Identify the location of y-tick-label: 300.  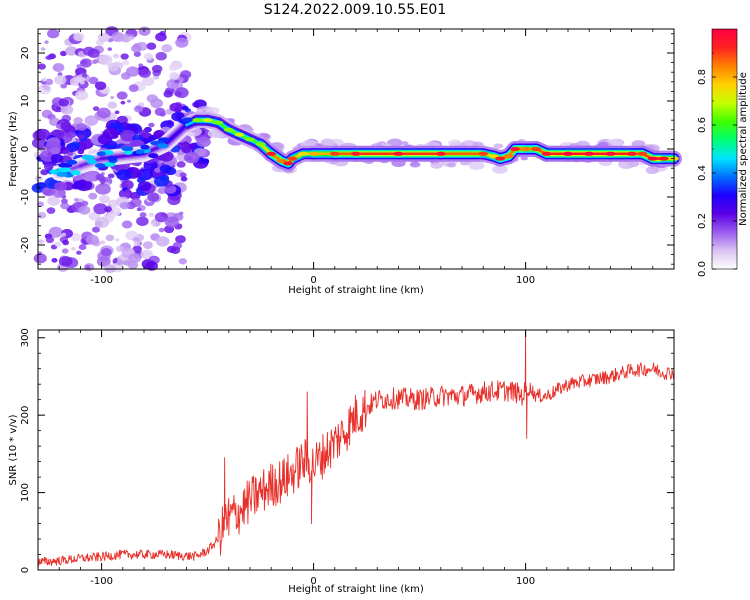
(25, 337).